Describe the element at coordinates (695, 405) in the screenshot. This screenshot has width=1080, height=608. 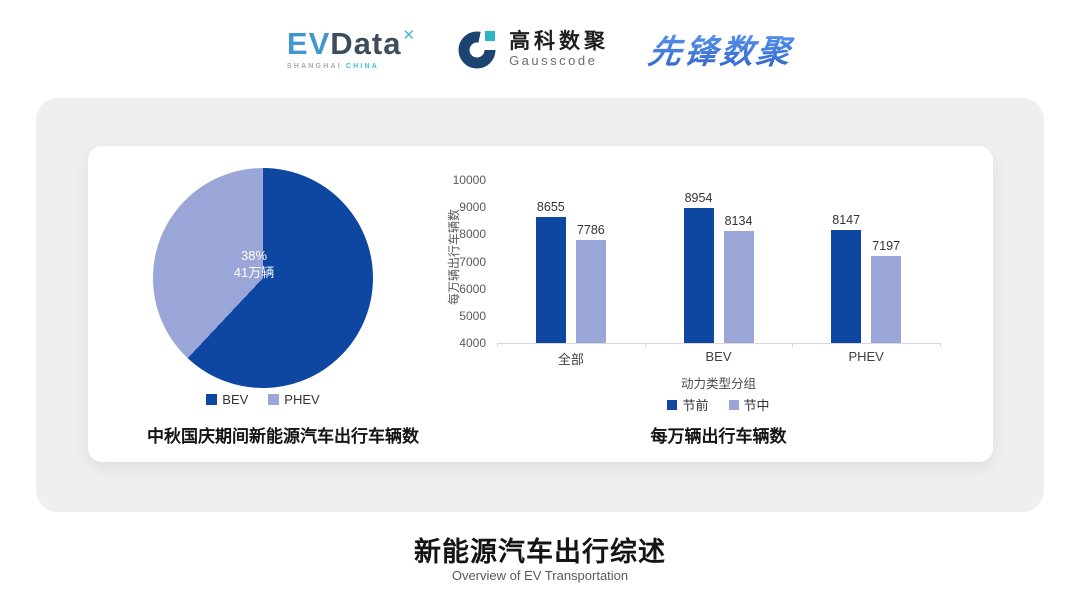
I see `pre-holiday-legend-label: 节前` at that location.